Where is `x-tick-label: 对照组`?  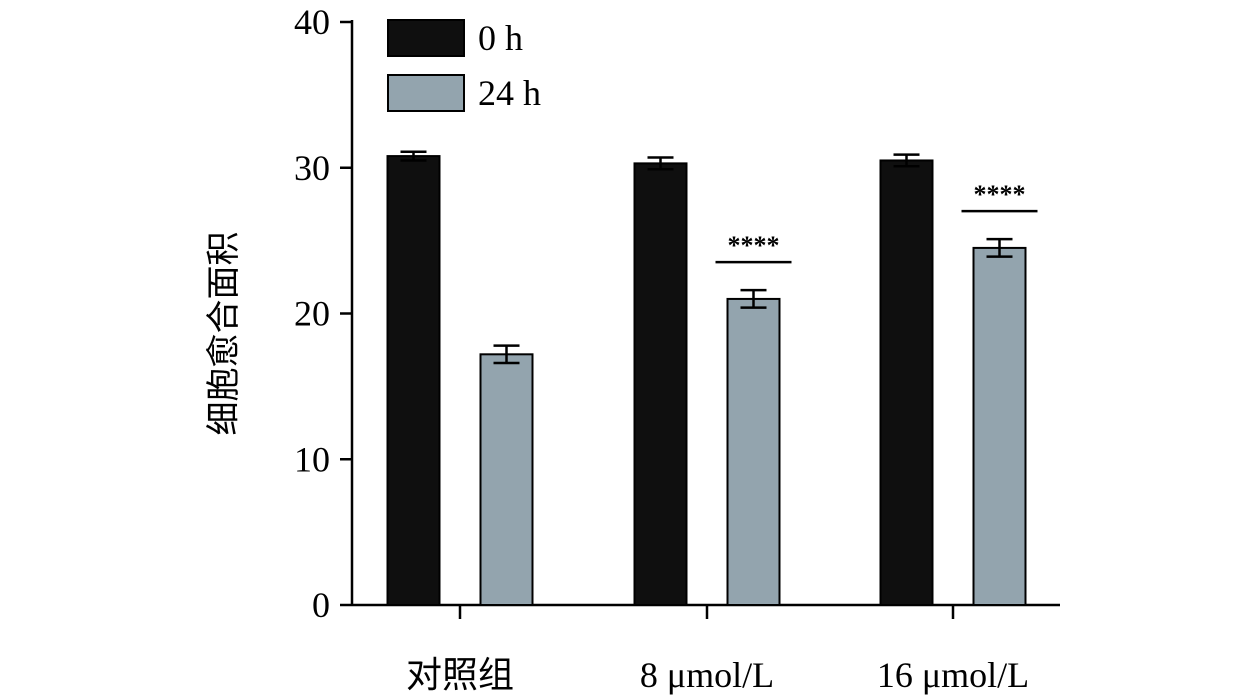
x-tick-label: 对照组 is located at coordinates (460, 675).